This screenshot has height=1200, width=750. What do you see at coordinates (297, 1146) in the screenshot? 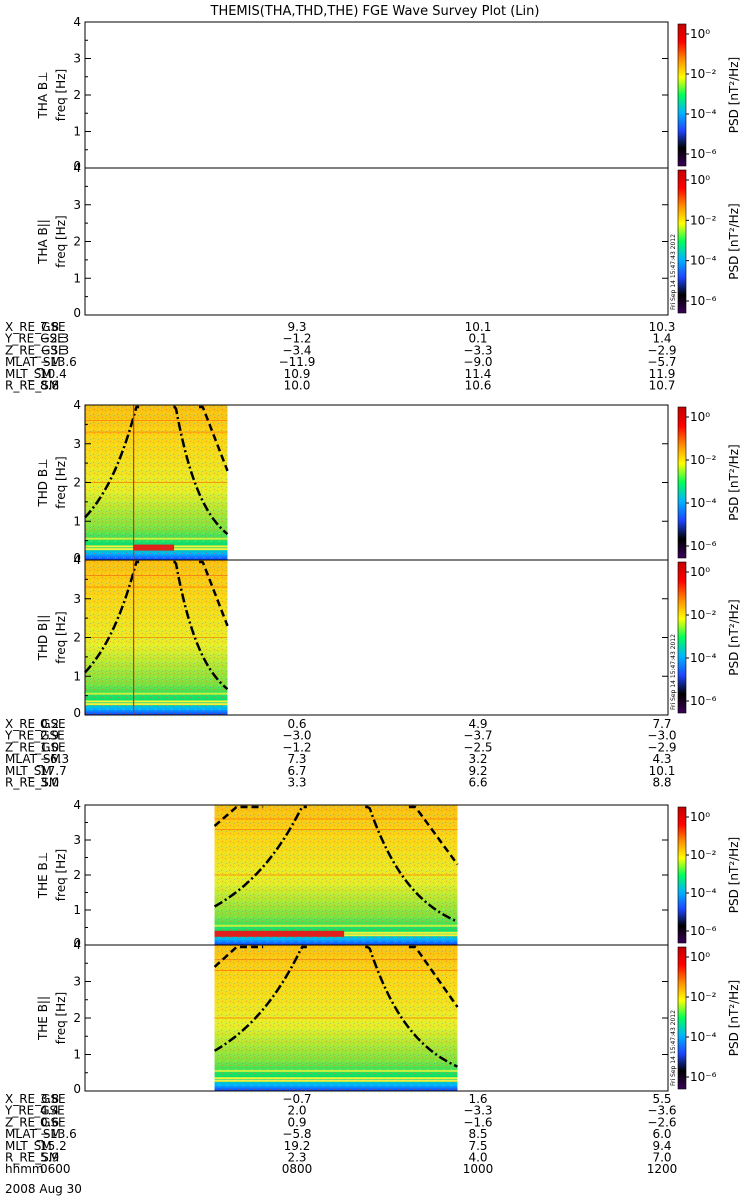
I see `ephemeris-value: 19.2` at bounding box center [297, 1146].